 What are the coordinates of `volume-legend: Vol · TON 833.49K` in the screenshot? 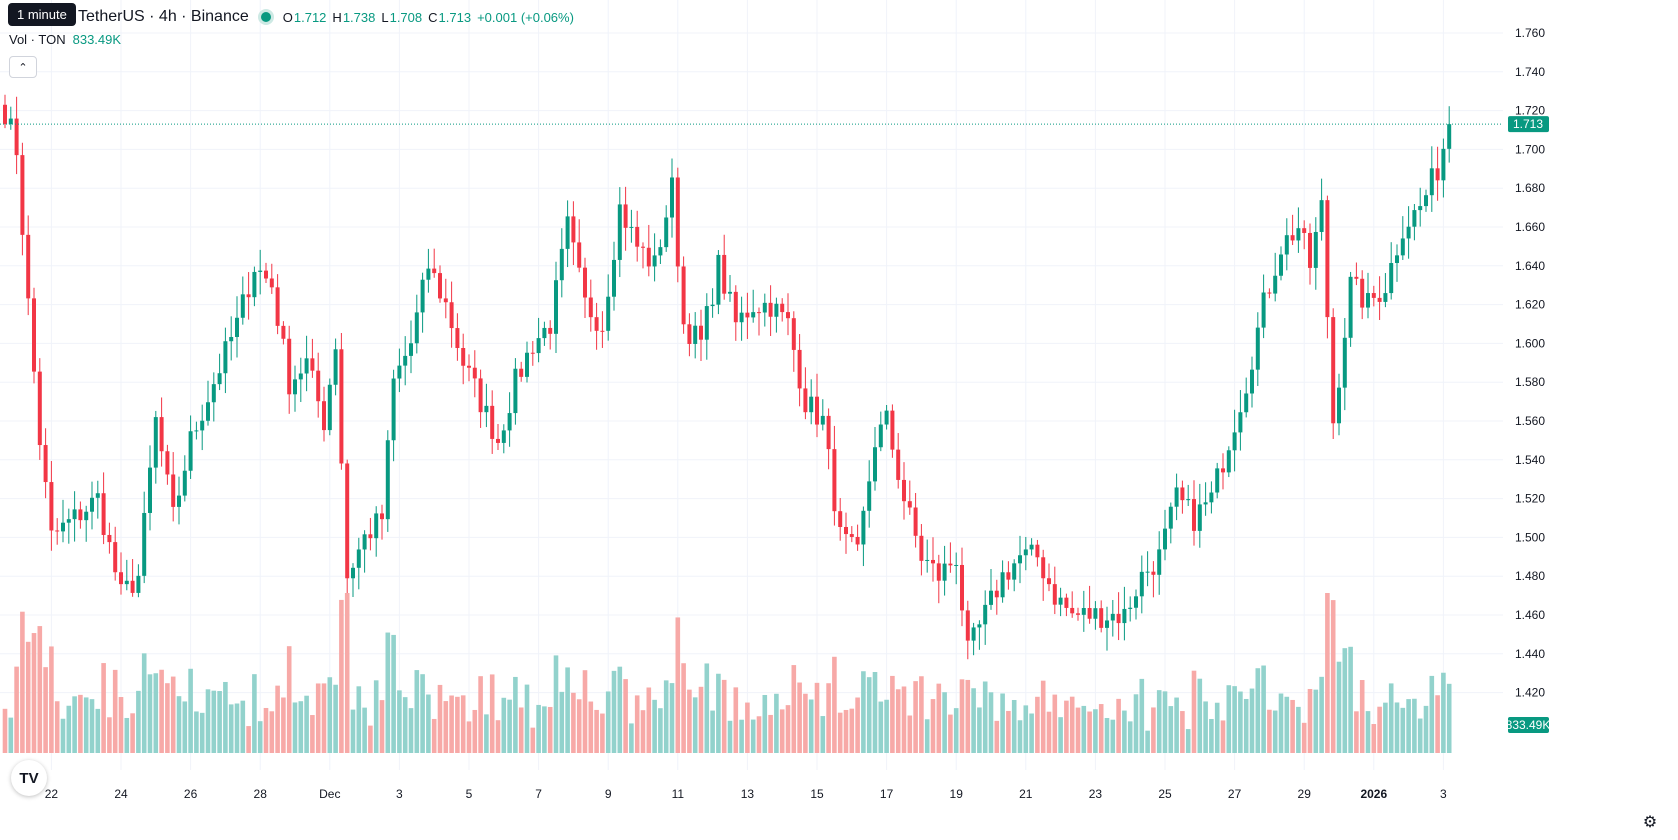 It's located at (65, 39).